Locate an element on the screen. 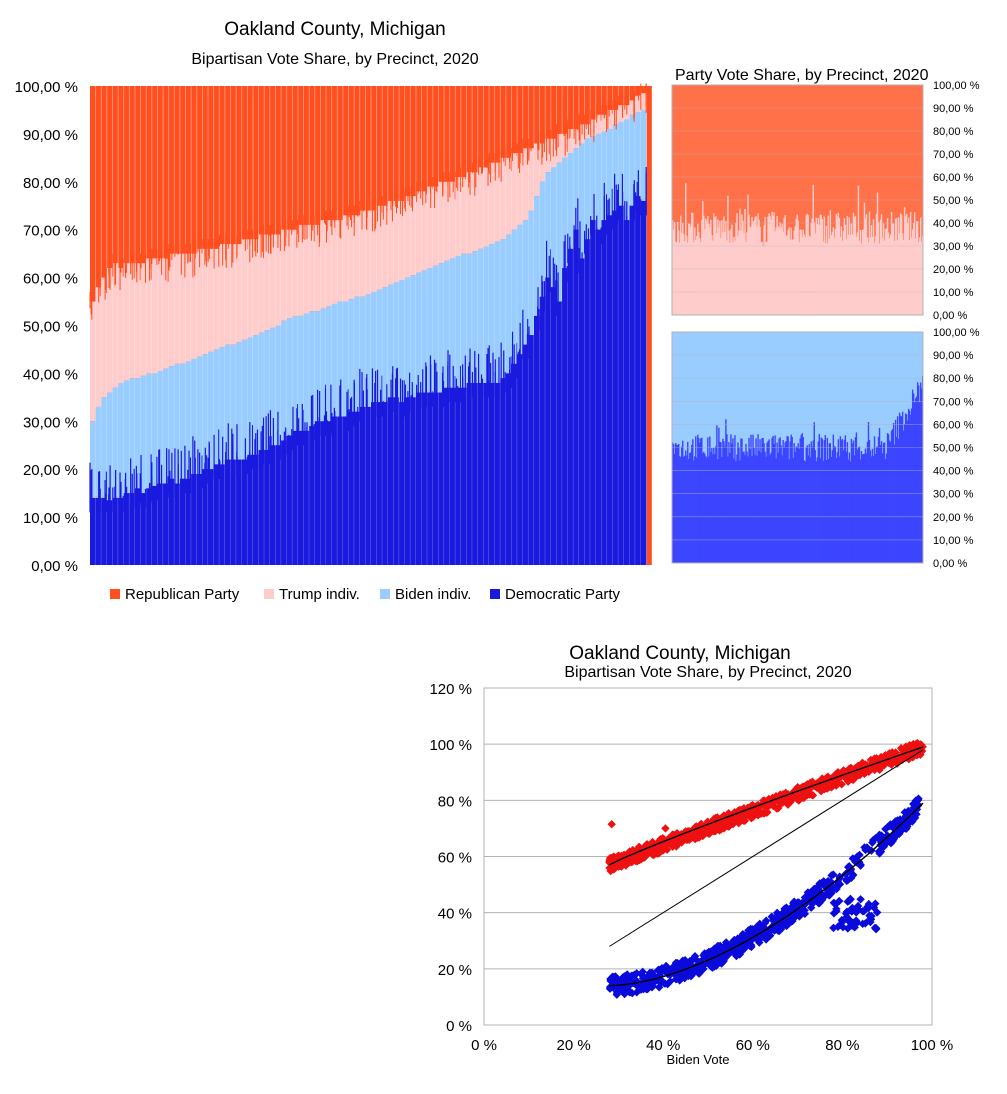  scatter-grid is located at coordinates (708, 856).